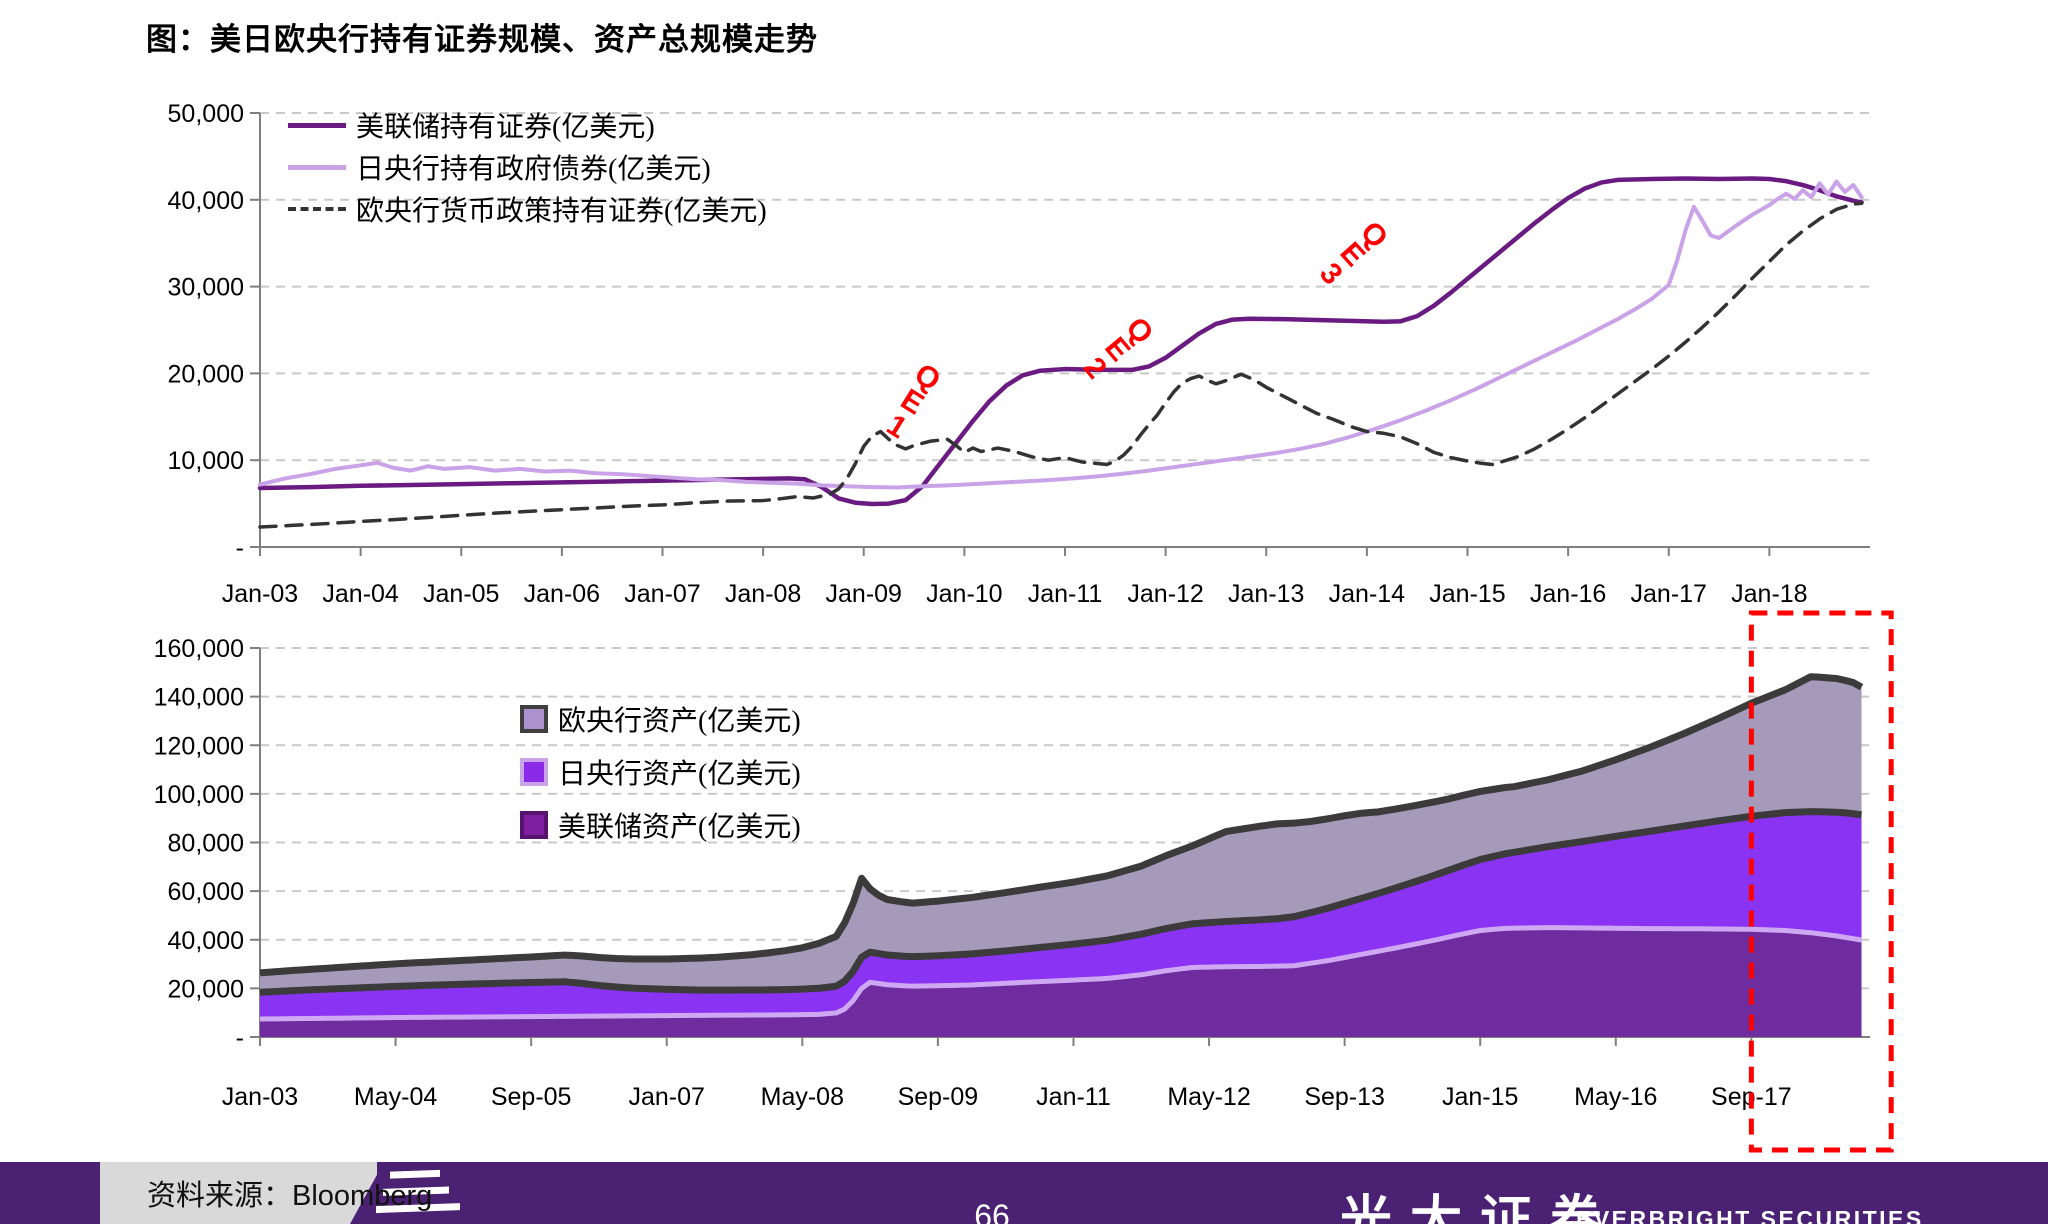 Image resolution: width=2048 pixels, height=1224 pixels. I want to click on svg-text: Jan-06, so click(562, 594).